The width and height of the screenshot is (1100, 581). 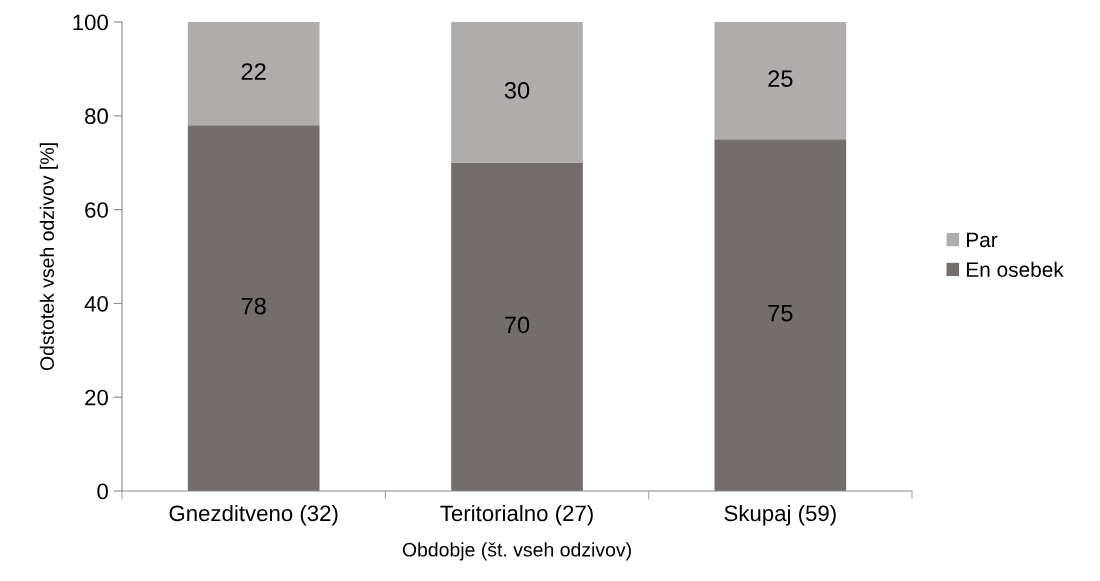 I want to click on y-tick-label: 40, so click(x=96, y=303).